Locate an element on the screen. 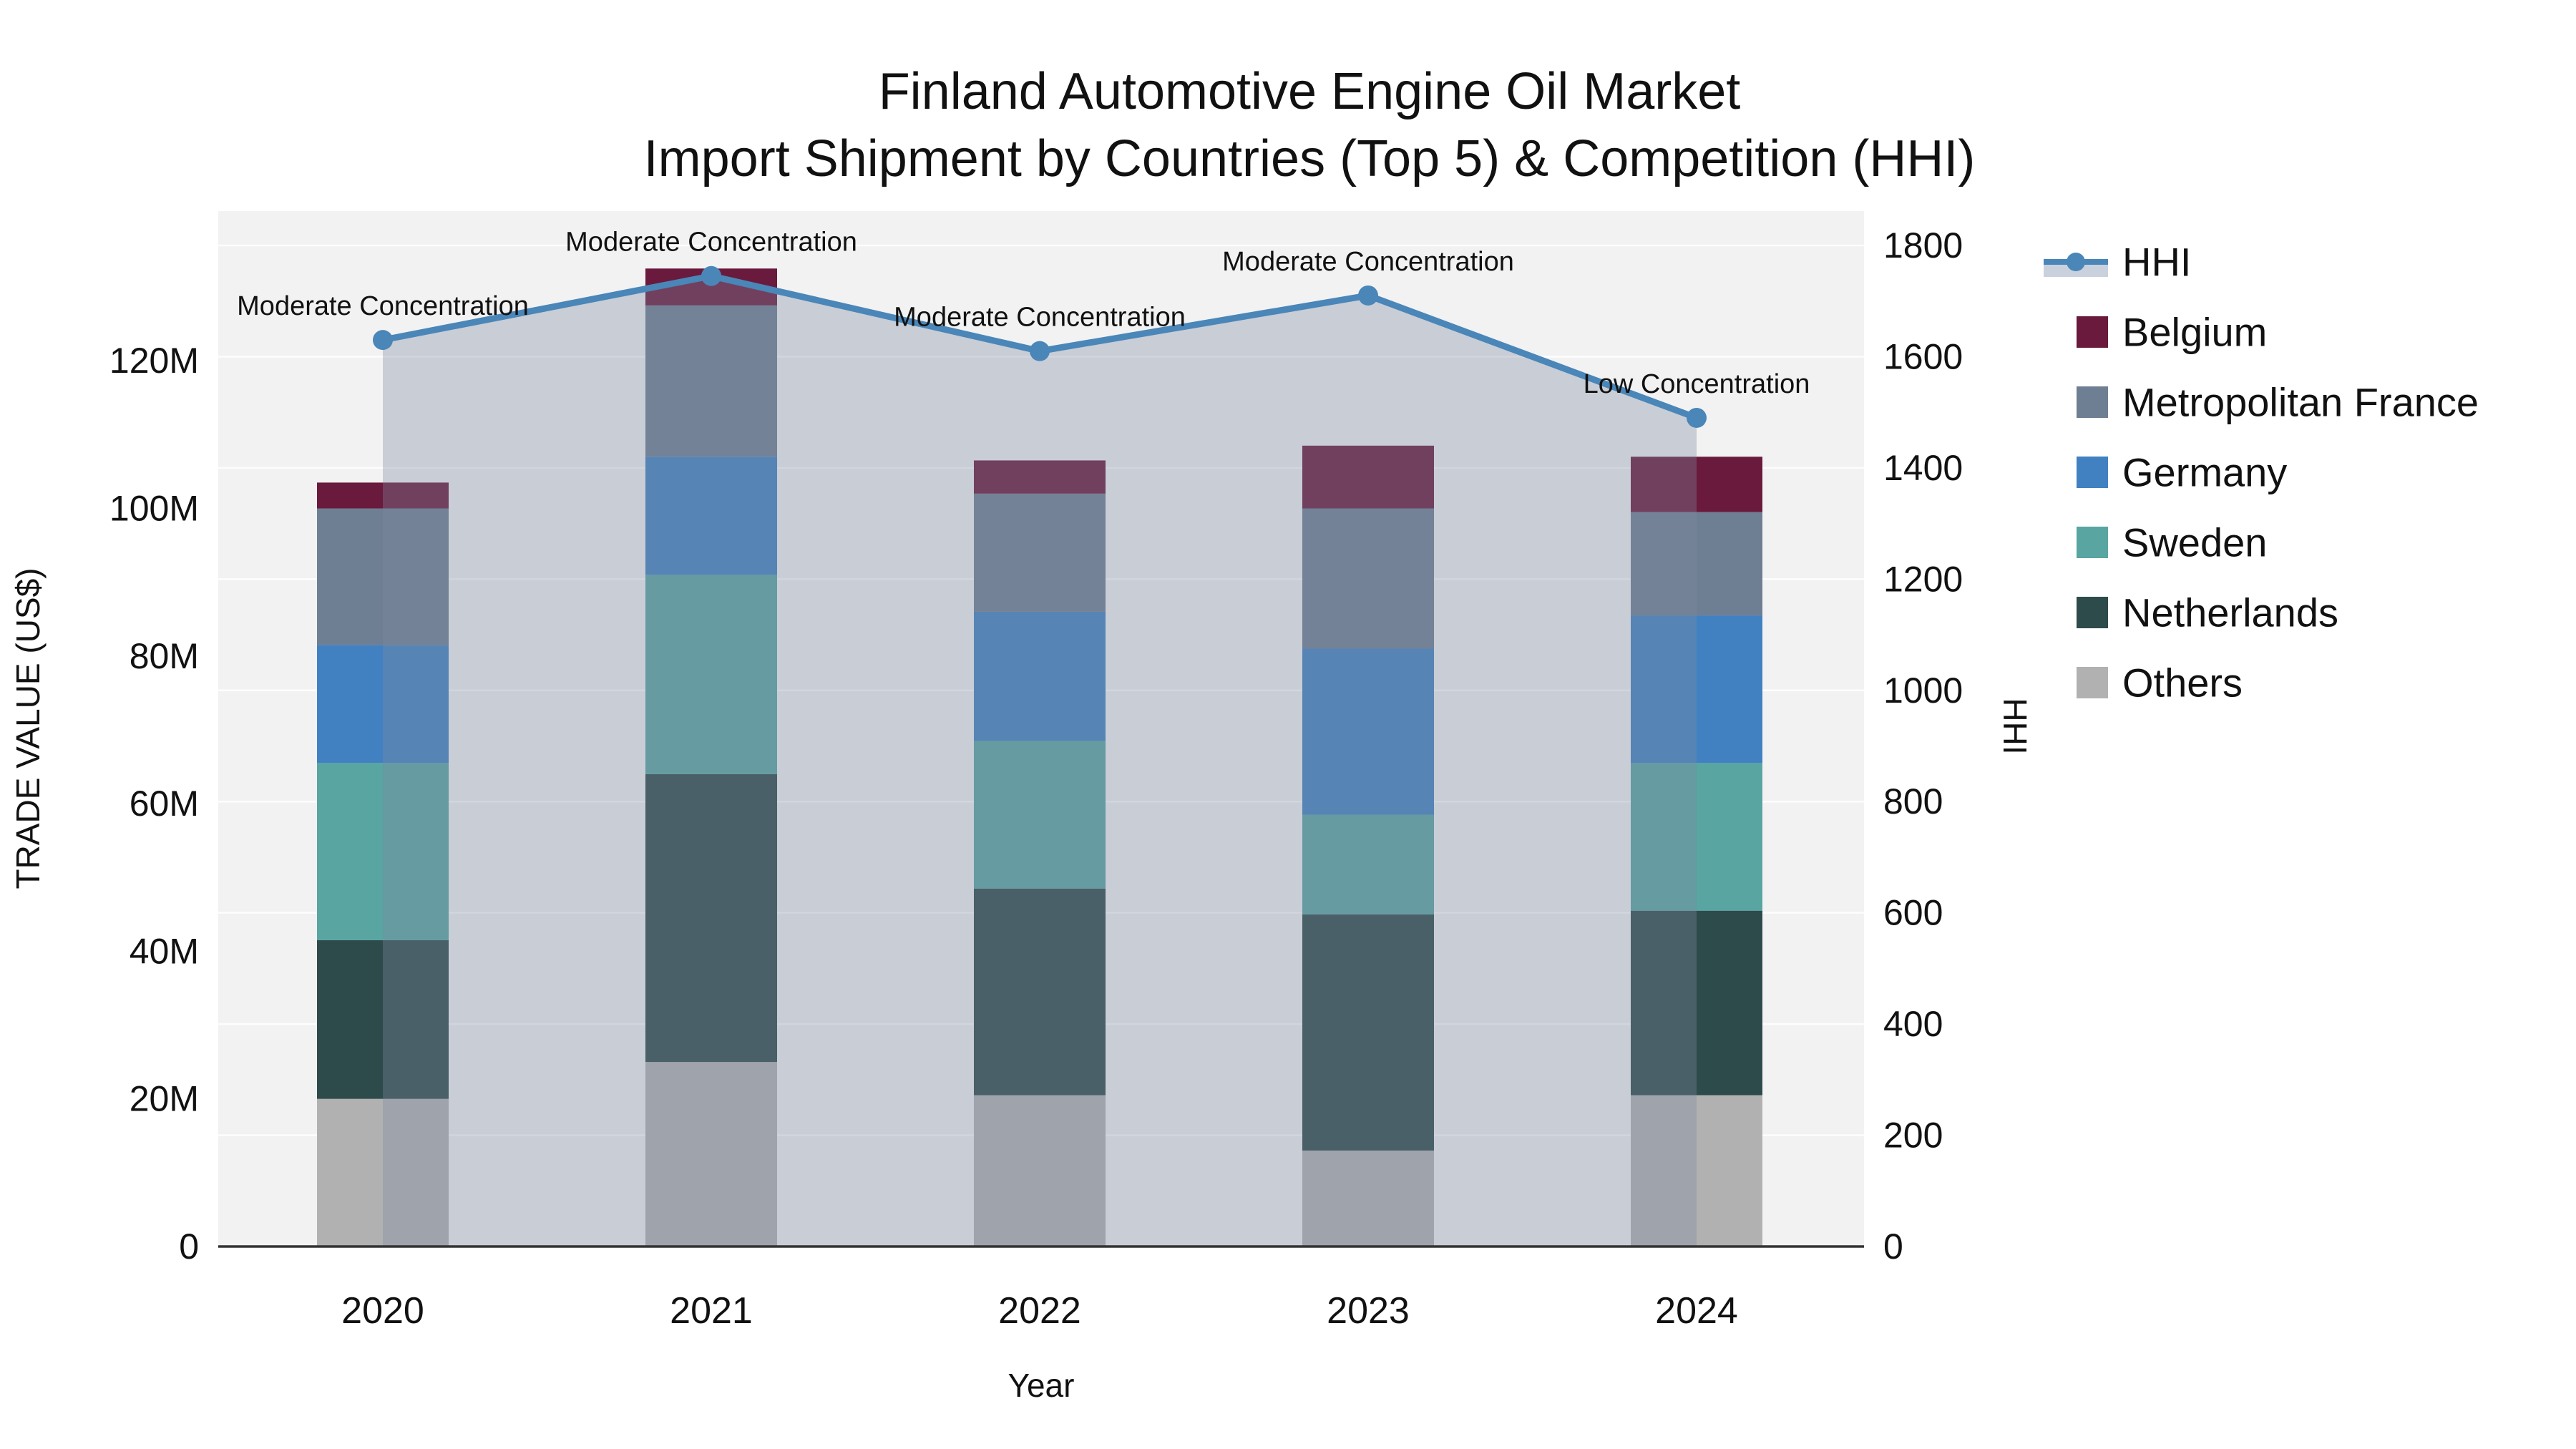  y-left-tick-label: 60M is located at coordinates (164, 804).